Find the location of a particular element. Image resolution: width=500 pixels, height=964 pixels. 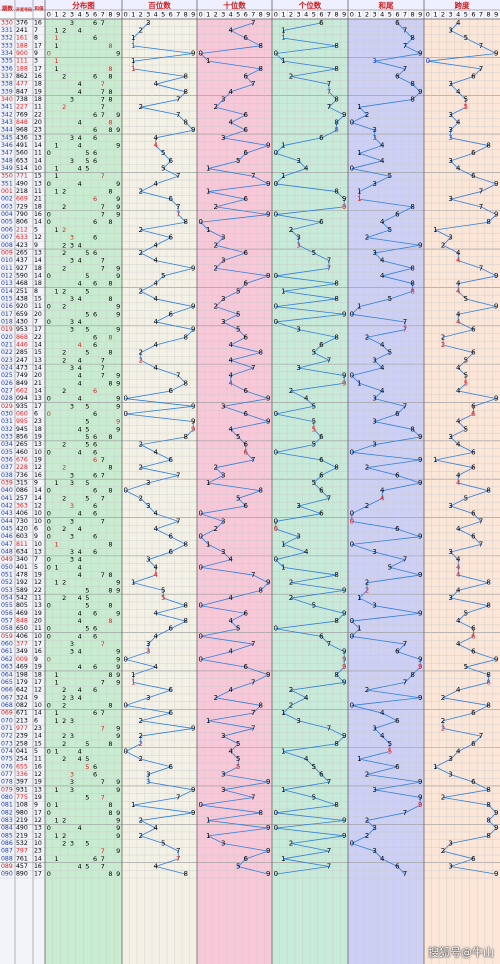

digit-header-label: 5 is located at coordinates (87, 15).